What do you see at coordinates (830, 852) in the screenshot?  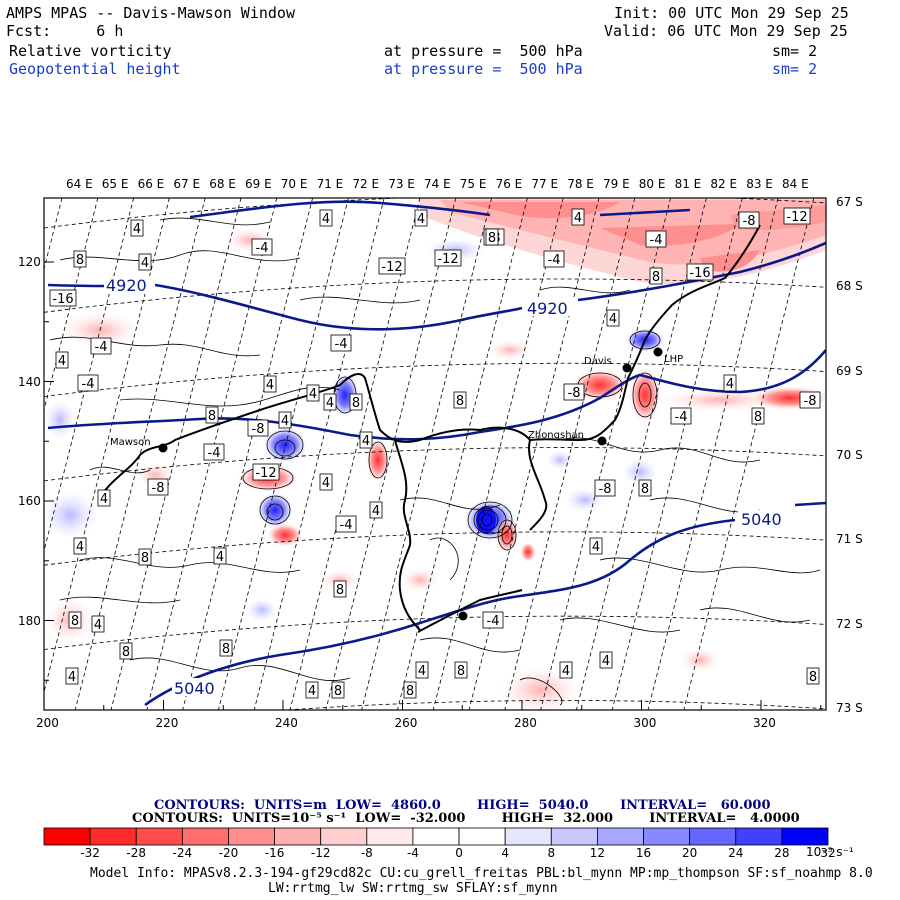 I see `colorbar-units: 10⁻⁵ s⁻¹` at bounding box center [830, 852].